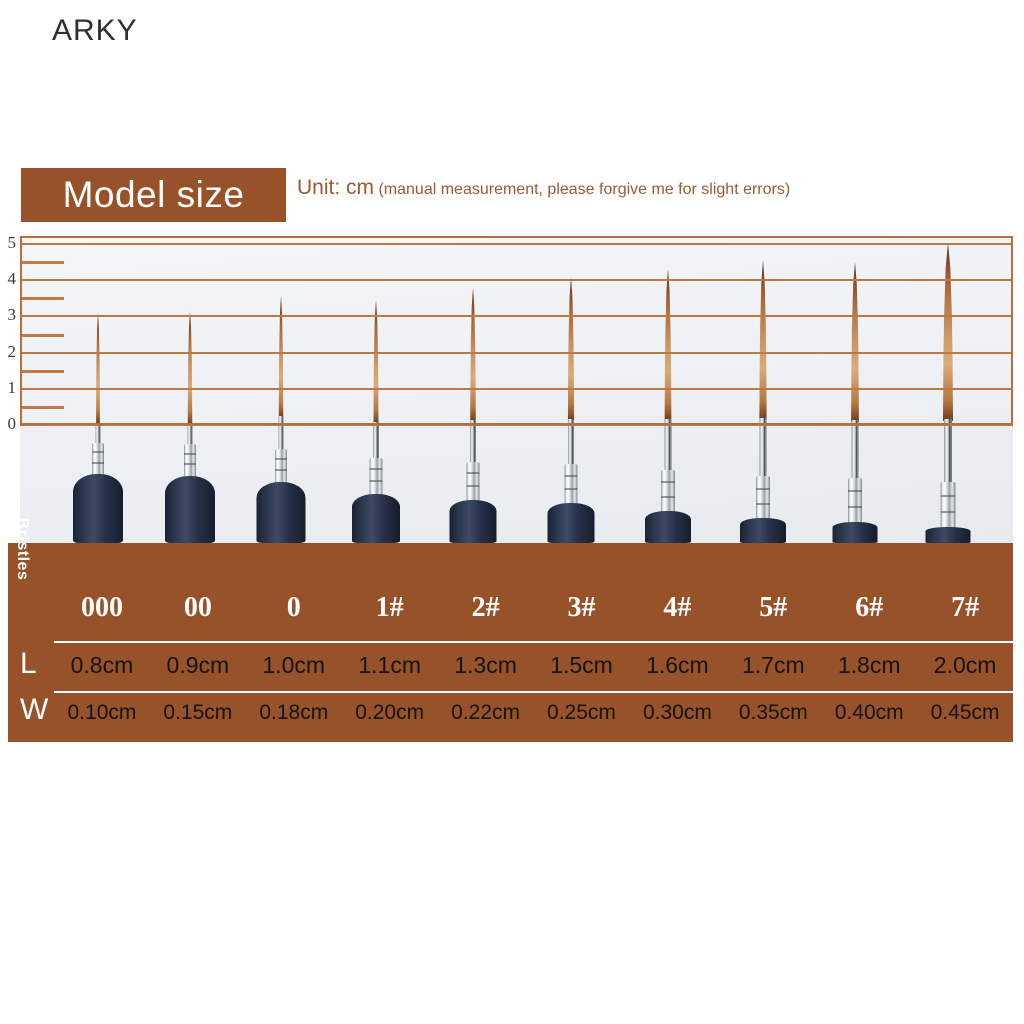 This screenshot has width=1024, height=1024. I want to click on ruler-tick-1: 1, so click(12, 387).